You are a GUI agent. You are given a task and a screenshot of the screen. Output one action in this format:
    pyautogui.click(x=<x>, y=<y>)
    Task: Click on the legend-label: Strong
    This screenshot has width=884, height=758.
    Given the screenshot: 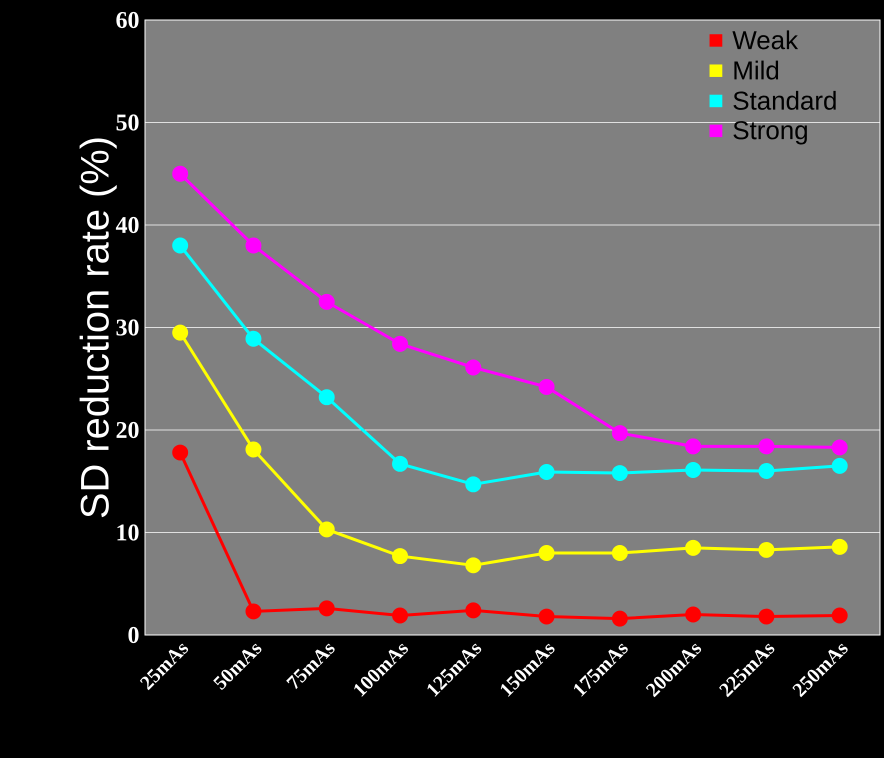 What is the action you would take?
    pyautogui.click(x=770, y=133)
    